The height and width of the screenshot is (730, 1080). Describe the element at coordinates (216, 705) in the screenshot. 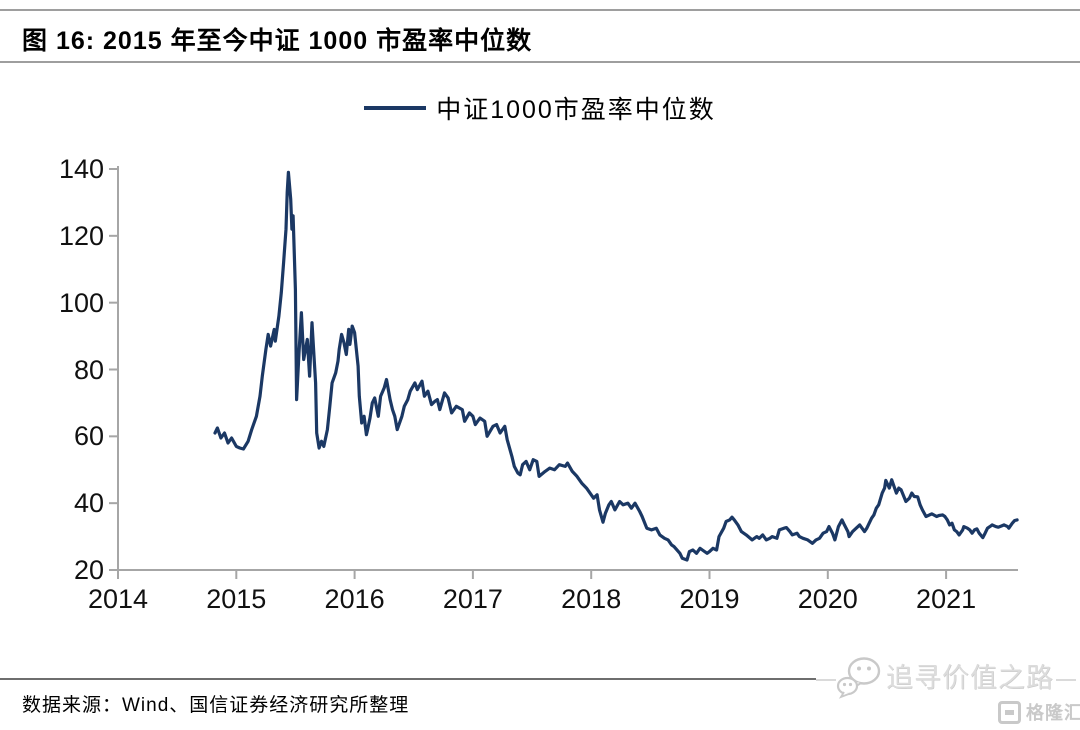

I see `source-note: 数据来源：Wind、国信证券经济研究所整理` at that location.